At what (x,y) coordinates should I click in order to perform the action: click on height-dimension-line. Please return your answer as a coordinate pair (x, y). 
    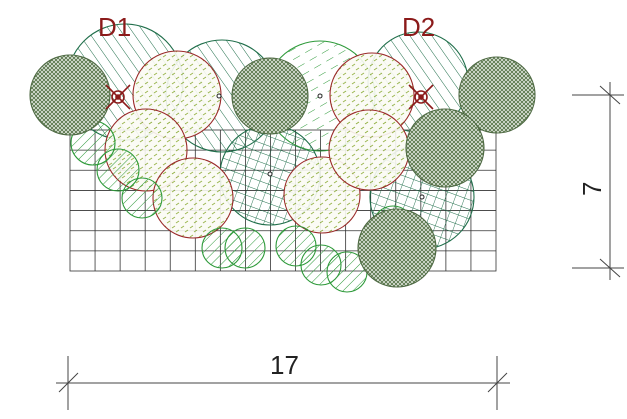
    Looking at the image, I should click on (598, 181).